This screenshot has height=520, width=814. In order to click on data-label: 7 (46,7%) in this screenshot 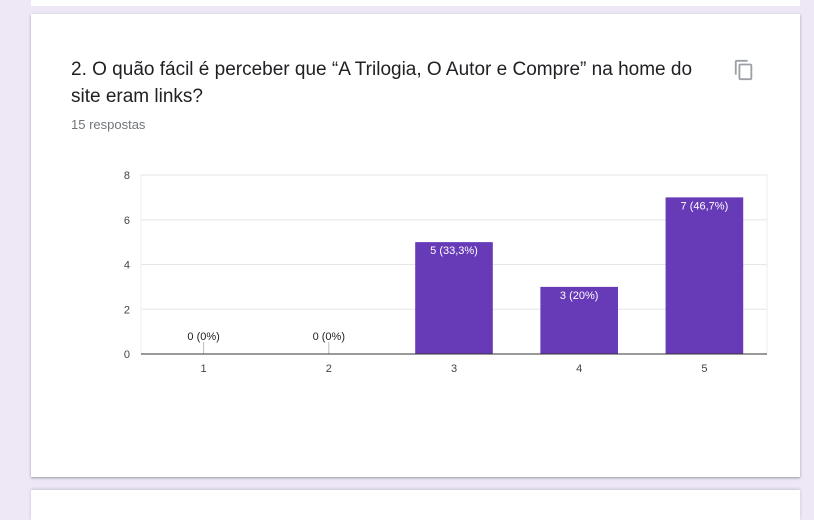, I will do `click(705, 206)`.